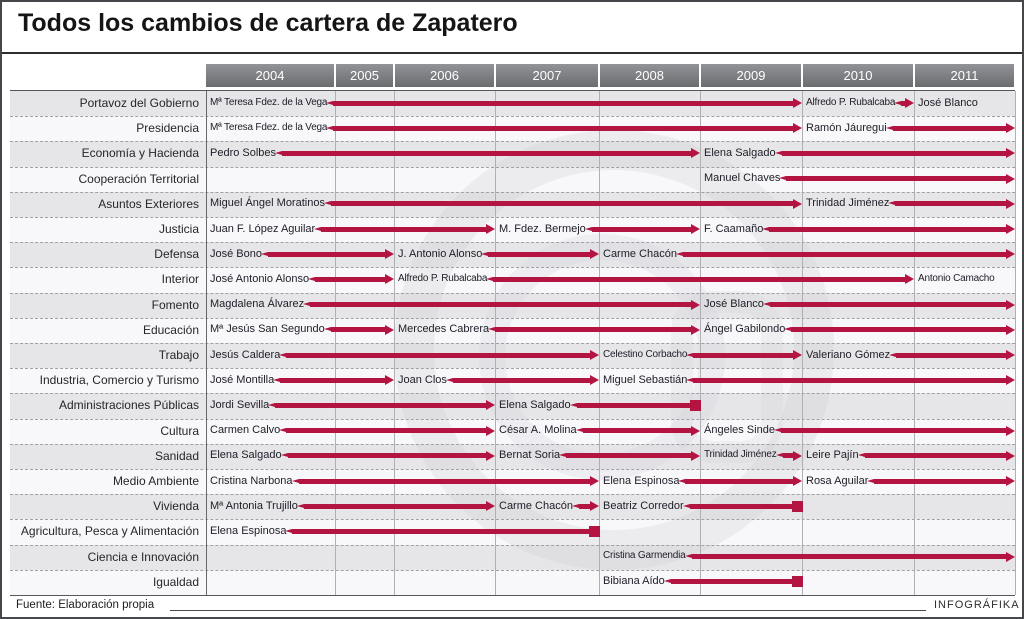 The width and height of the screenshot is (1024, 619). What do you see at coordinates (254, 505) in the screenshot?
I see `minister-name: Mª Antonia Trujillo` at bounding box center [254, 505].